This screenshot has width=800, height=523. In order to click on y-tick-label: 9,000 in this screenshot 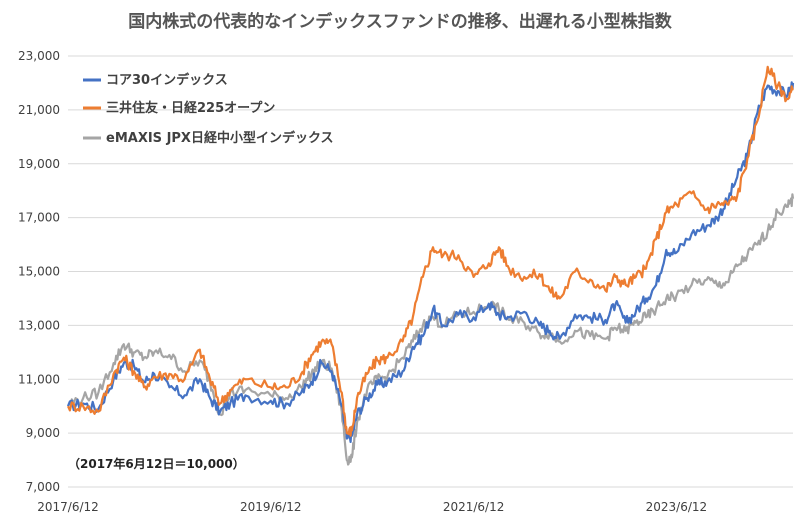, I will do `click(43, 433)`.